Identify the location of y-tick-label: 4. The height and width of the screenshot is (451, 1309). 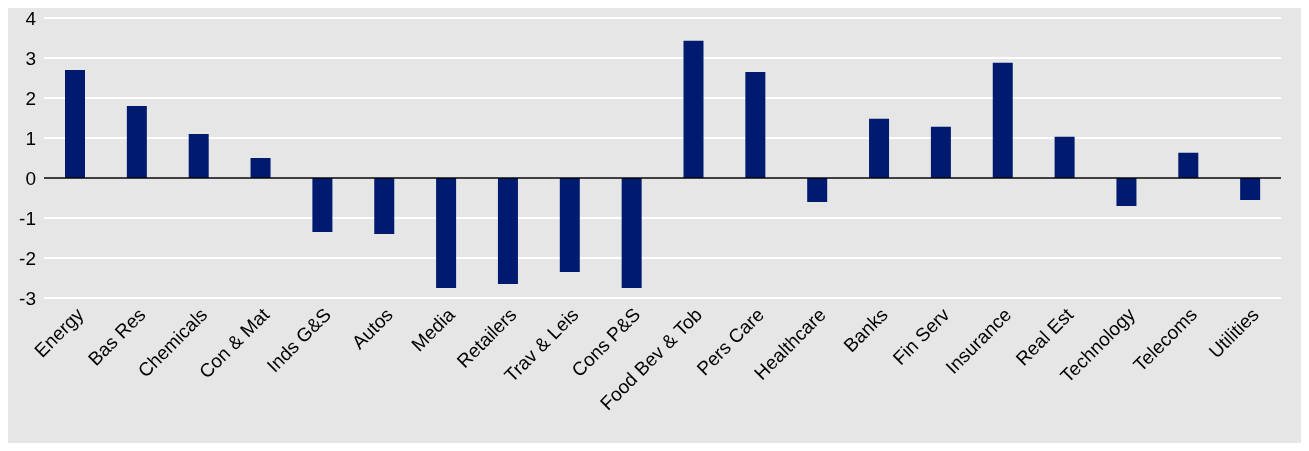
(31, 18).